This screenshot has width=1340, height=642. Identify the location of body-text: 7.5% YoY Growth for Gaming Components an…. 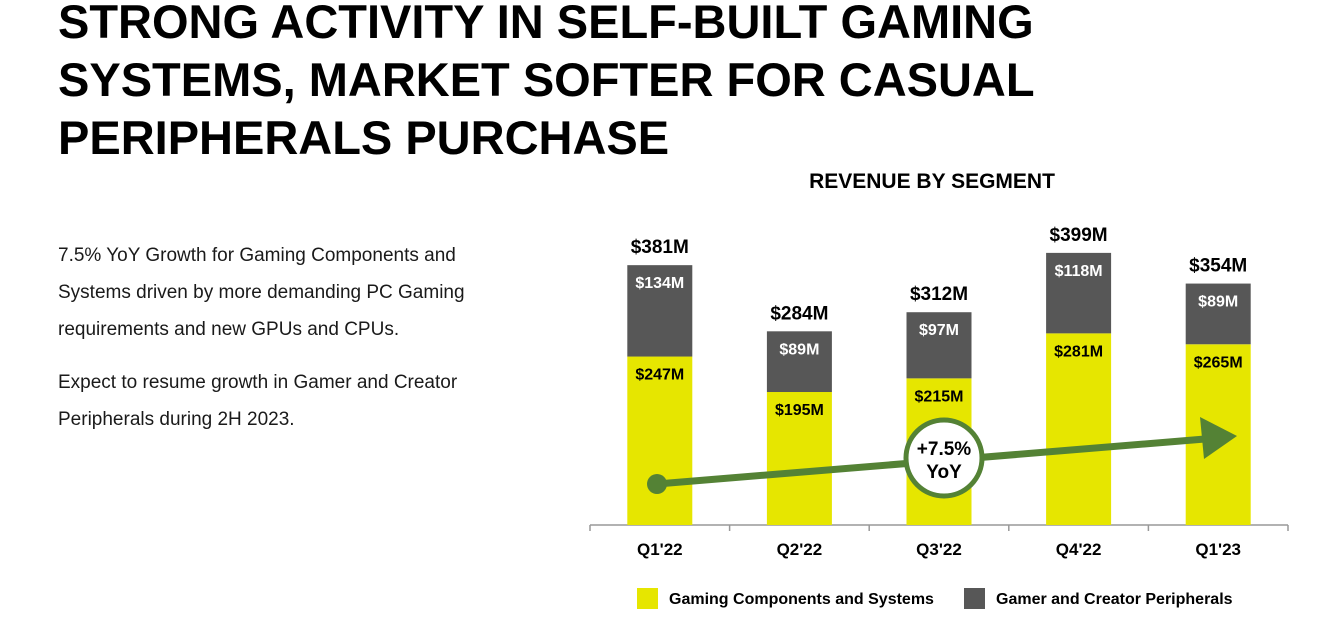
(257, 255).